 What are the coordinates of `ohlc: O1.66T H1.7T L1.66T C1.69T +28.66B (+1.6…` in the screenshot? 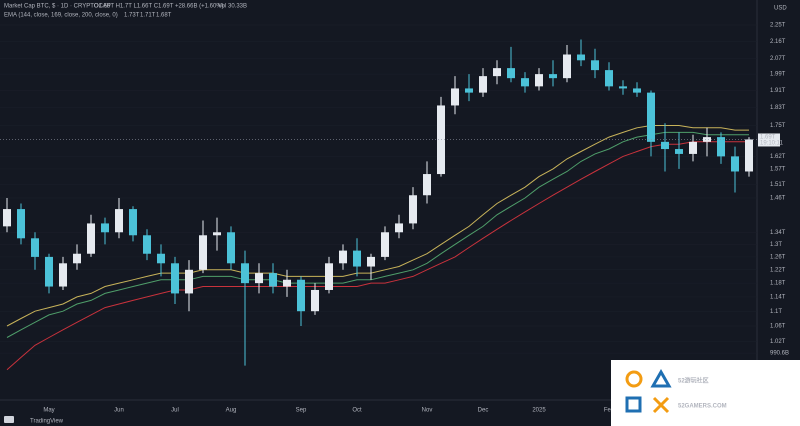 It's located at (159, 7).